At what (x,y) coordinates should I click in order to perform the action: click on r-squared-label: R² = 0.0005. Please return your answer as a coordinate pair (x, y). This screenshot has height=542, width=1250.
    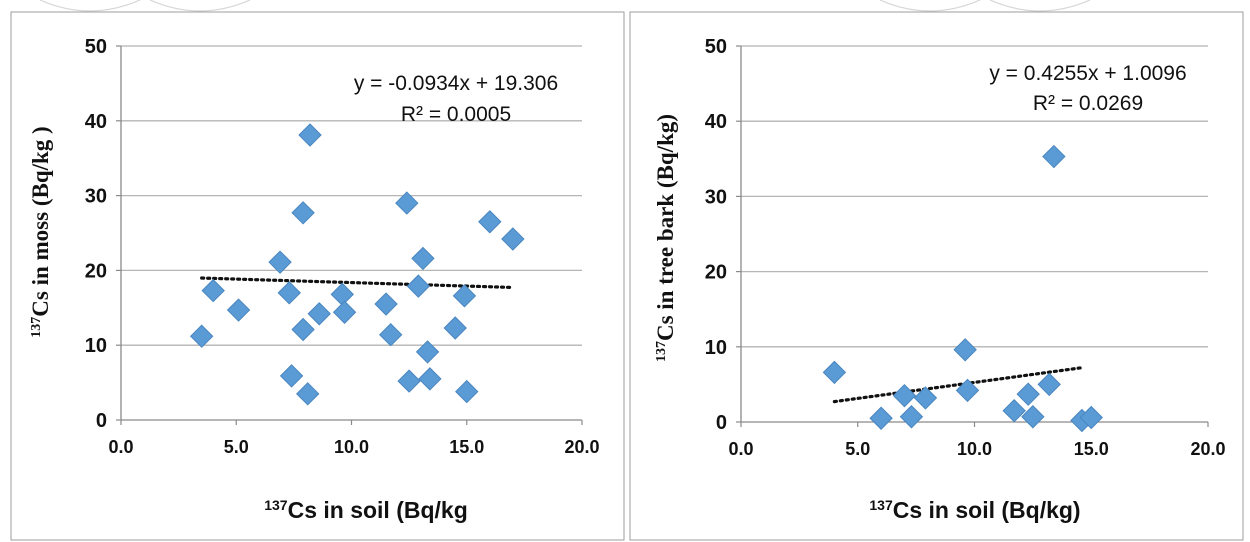
    Looking at the image, I should click on (456, 114).